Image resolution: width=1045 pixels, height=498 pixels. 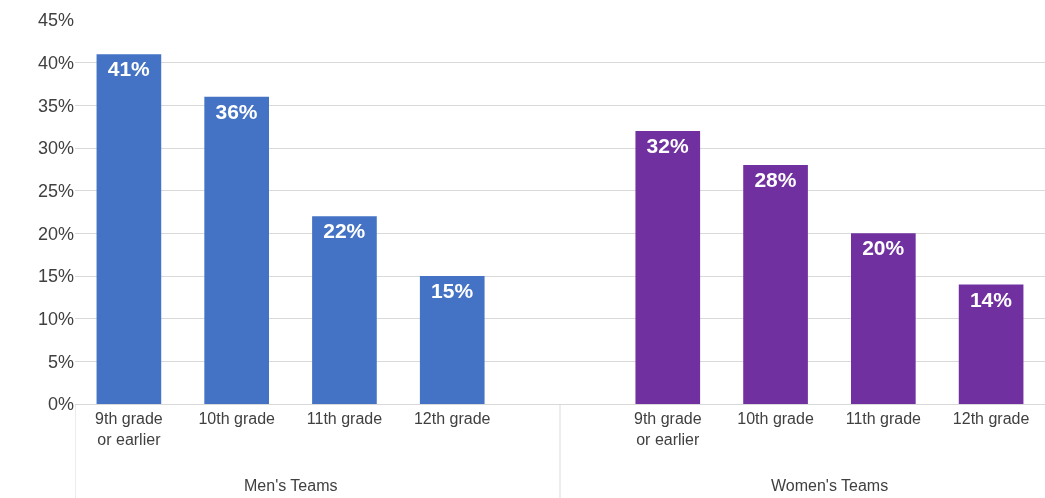 I want to click on data-label: 36%, so click(x=236, y=111).